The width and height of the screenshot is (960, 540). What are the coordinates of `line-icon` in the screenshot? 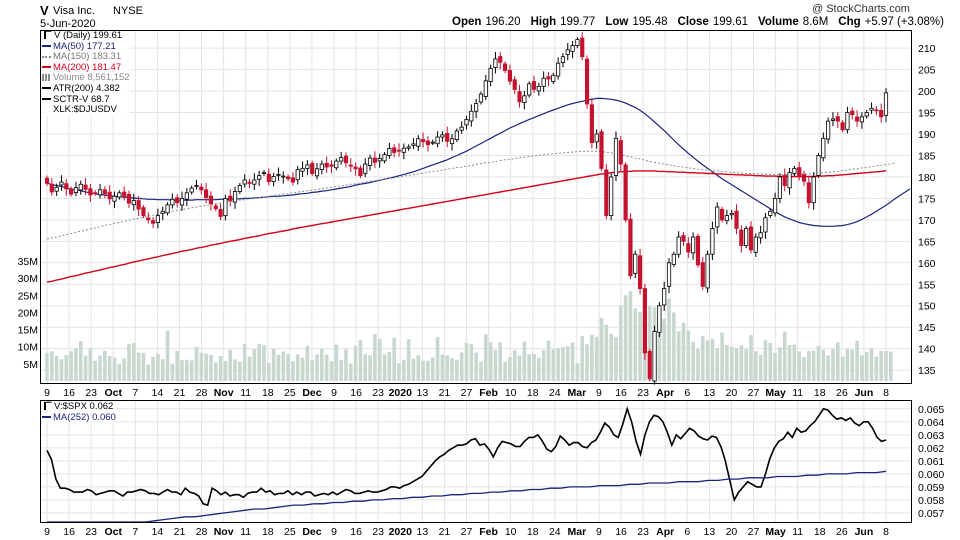 It's located at (46, 417).